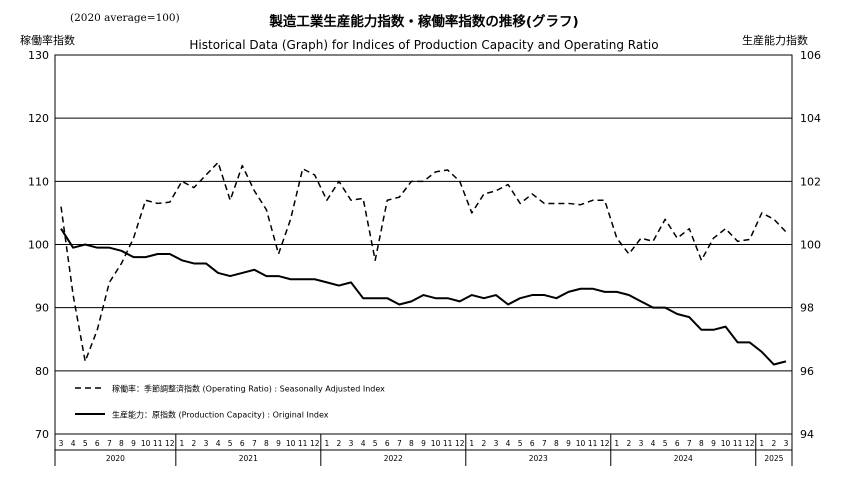 The width and height of the screenshot is (848, 485). Describe the element at coordinates (42, 371) in the screenshot. I see `y-left-tick-label: 80` at that location.